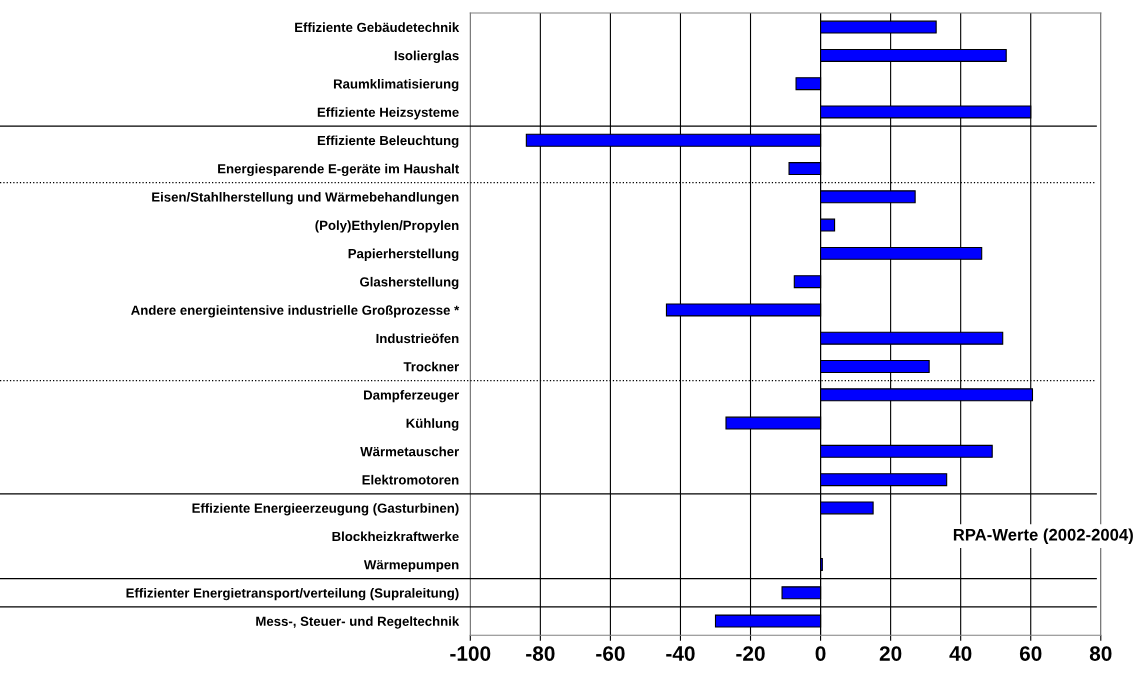  Describe the element at coordinates (305, 198) in the screenshot. I see `y-tick-label: Eisen/Stahlherstellung und Wärmebehandlungen` at that location.